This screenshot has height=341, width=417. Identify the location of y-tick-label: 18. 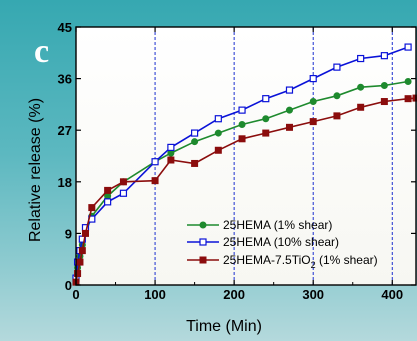
(65, 182).